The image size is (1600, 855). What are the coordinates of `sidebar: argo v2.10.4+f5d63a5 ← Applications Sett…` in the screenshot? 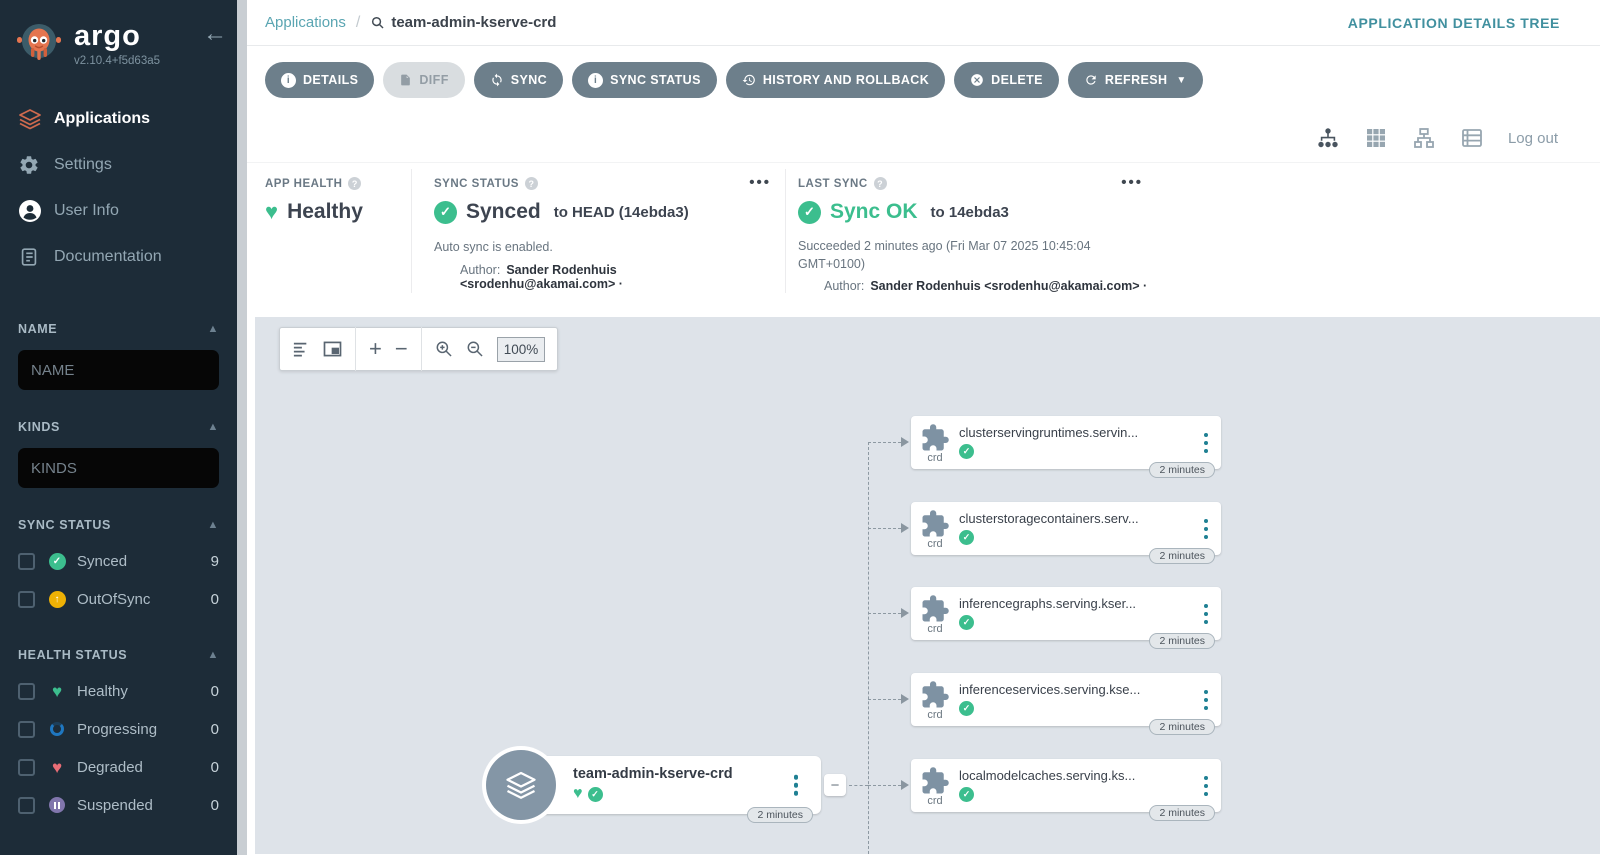 It's located at (118, 427).